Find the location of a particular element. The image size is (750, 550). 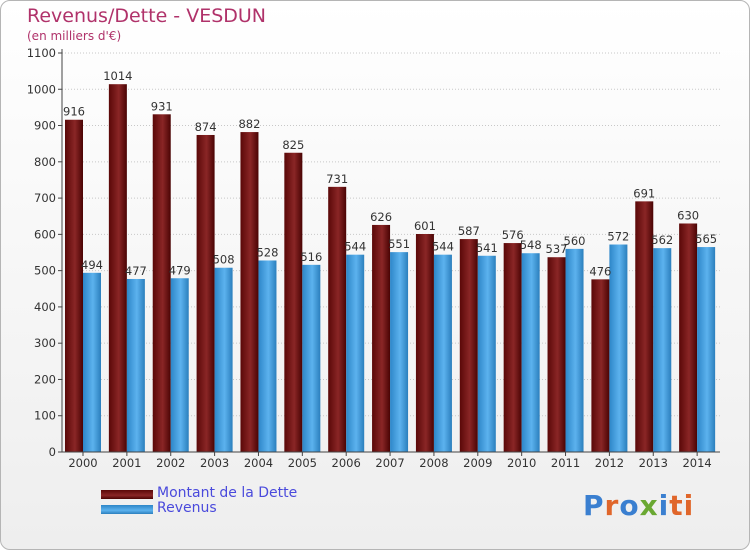

revenue-value-label: 528 is located at coordinates (267, 252).